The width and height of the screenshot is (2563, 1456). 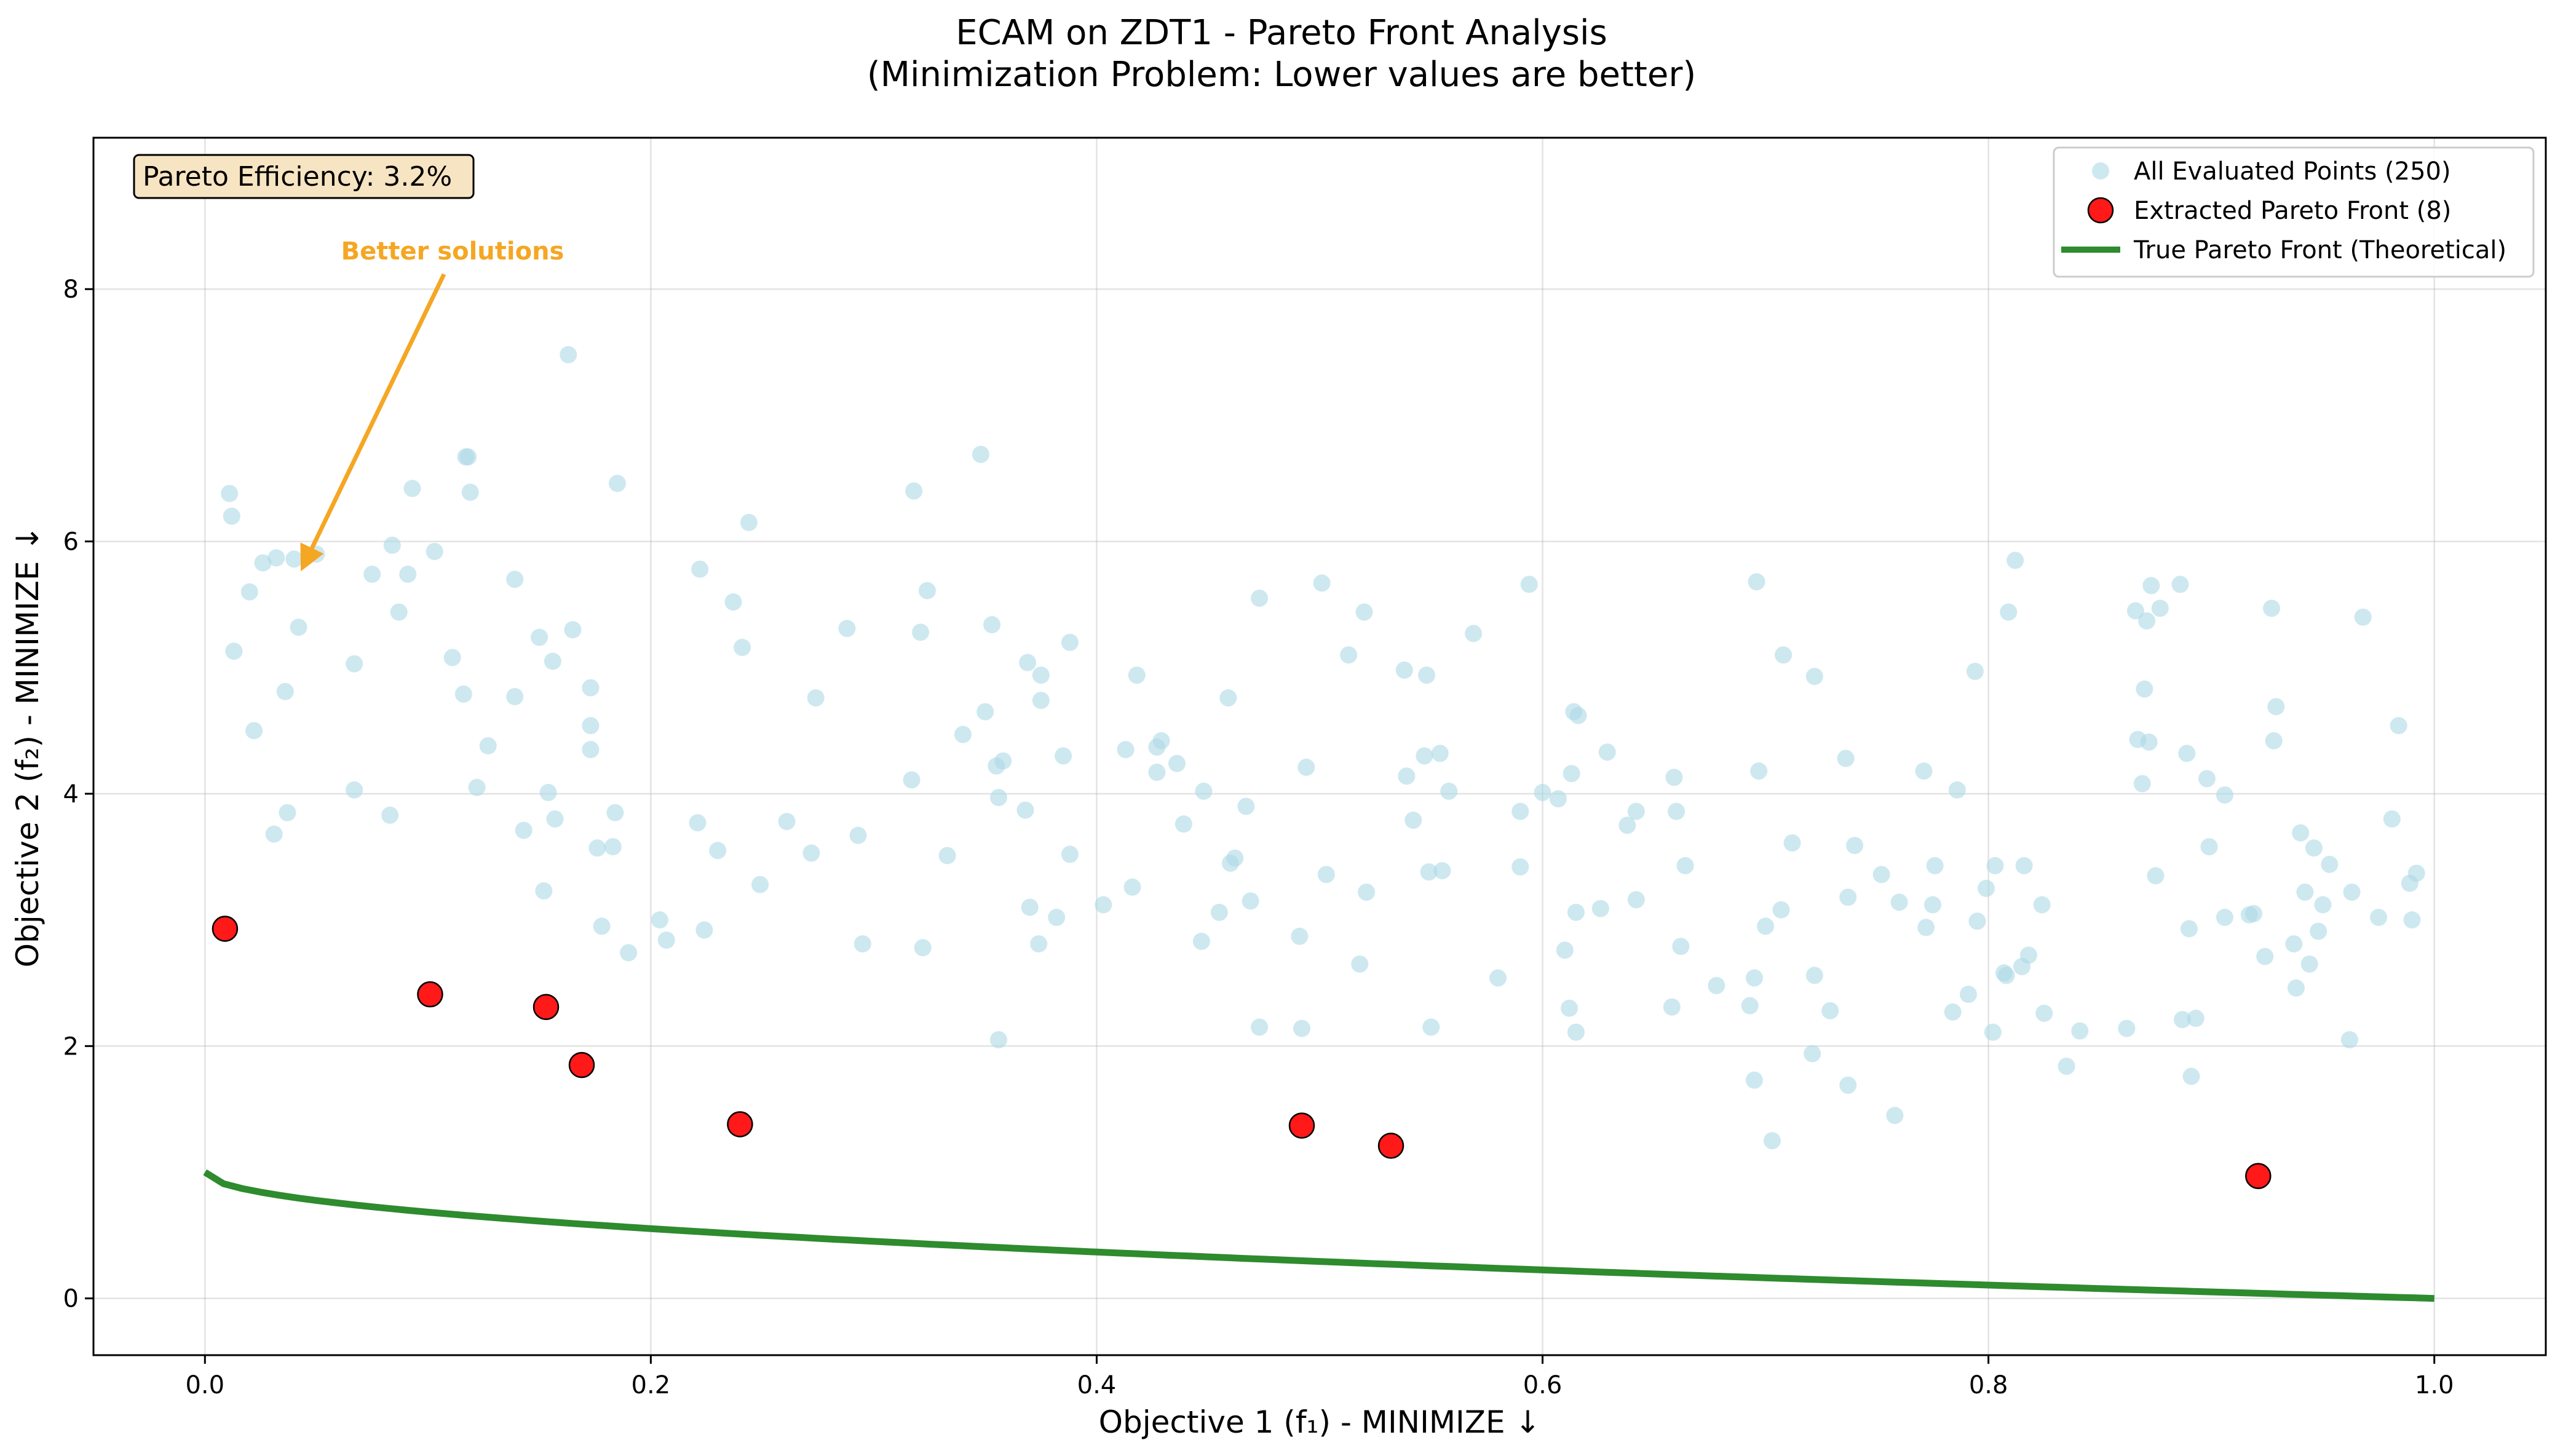 What do you see at coordinates (1320, 1422) in the screenshot?
I see `x-axis-label: Objective 1 (f₁) - MINIMIZE ↓` at bounding box center [1320, 1422].